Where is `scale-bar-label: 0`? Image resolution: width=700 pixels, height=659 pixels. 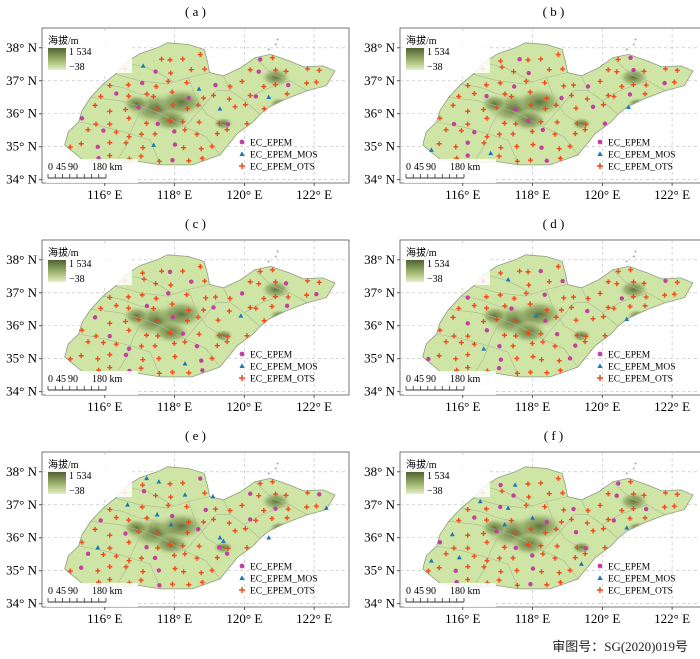 scale-bar-label: 0 is located at coordinates (408, 591).